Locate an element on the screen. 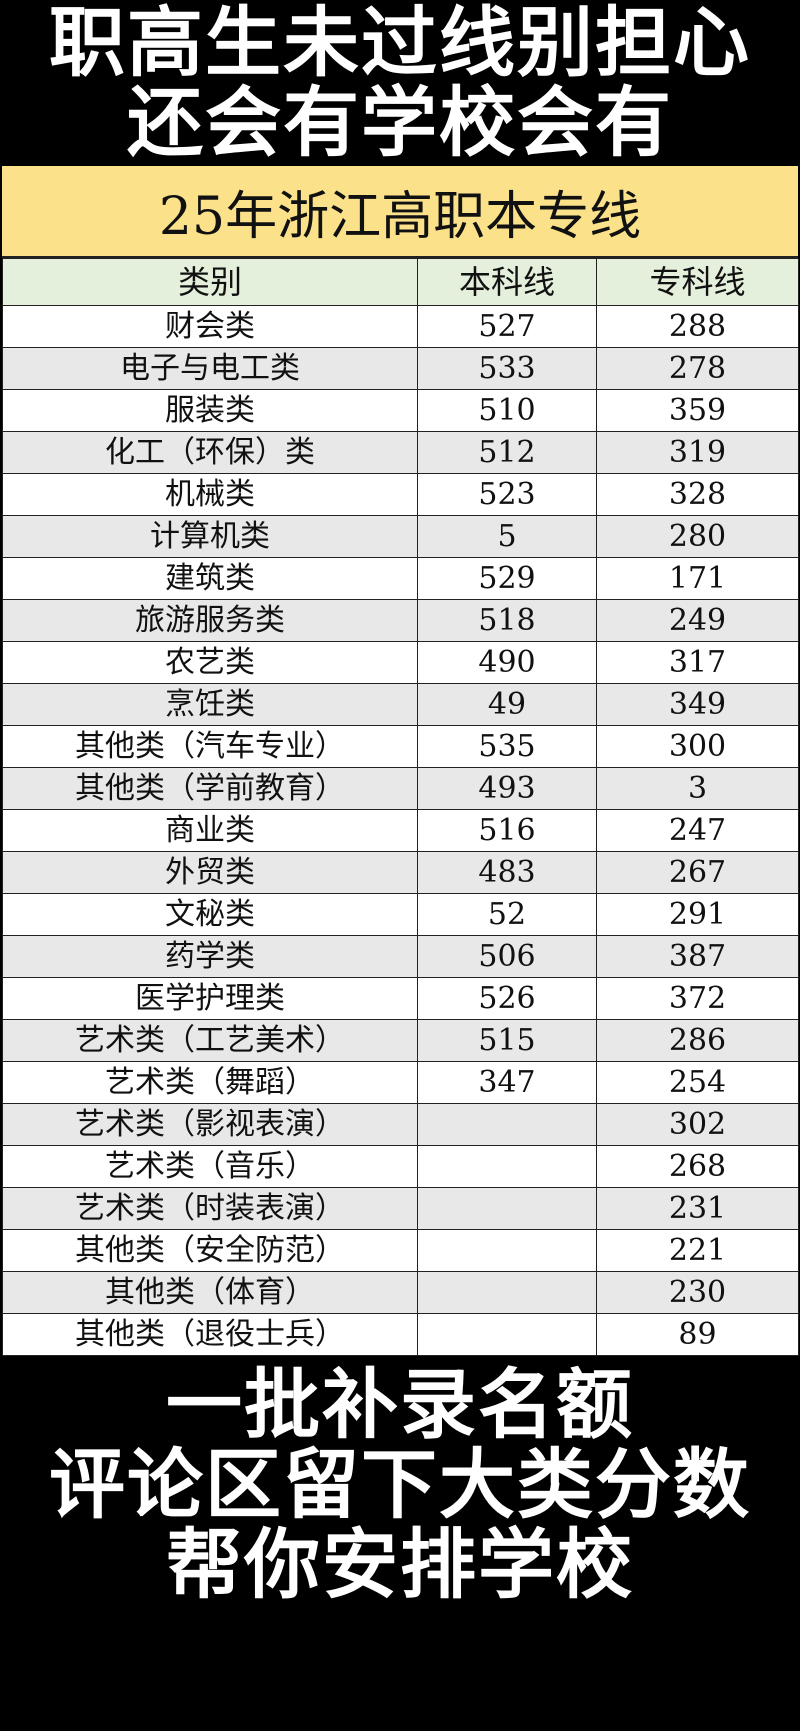  cell-bachelor-line: 347 is located at coordinates (507, 1082).